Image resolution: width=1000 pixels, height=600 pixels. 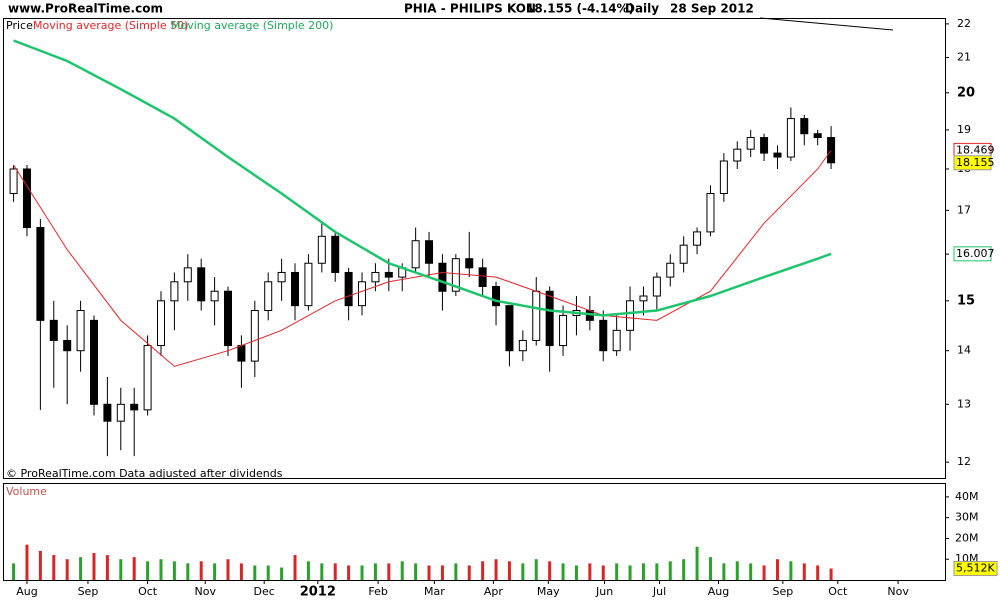 I want to click on x-tick-label: Nov, so click(x=205, y=591).